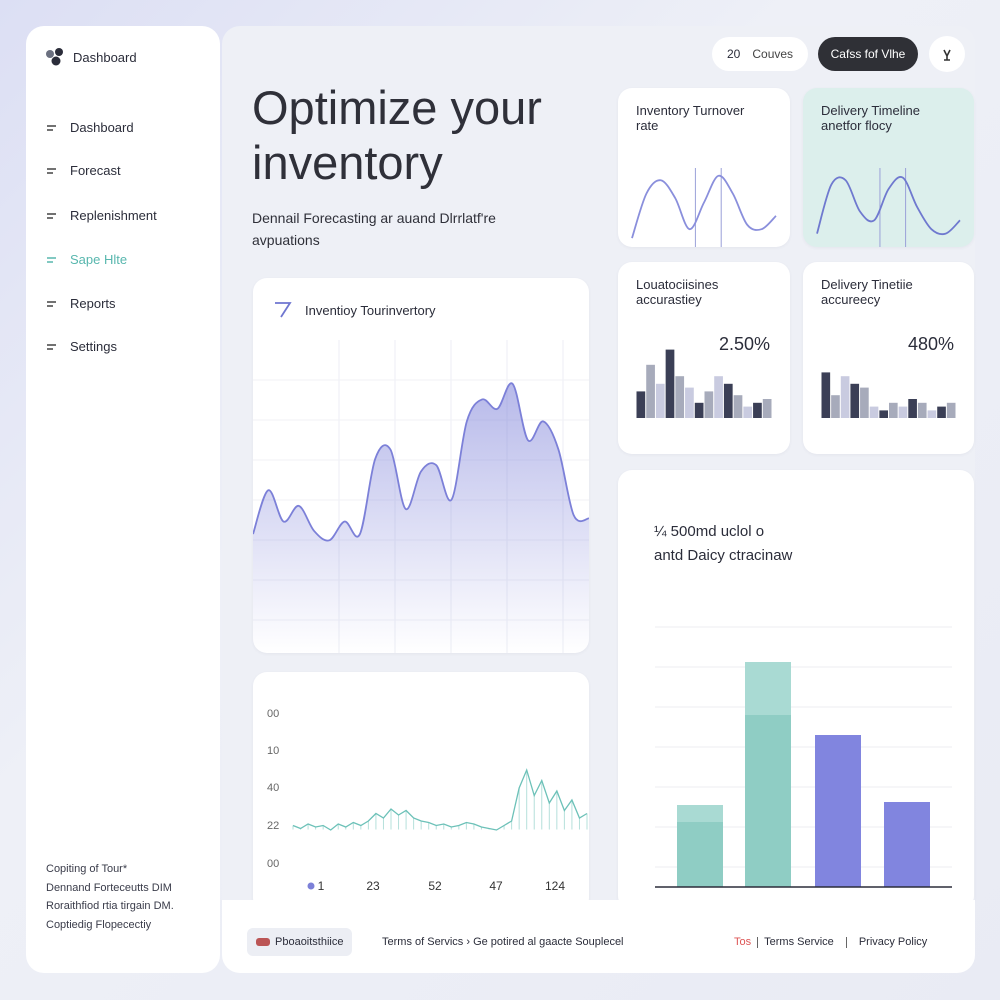 Image resolution: width=1000 pixels, height=1000 pixels. I want to click on bar-chart-title: ¼ 500md uclol o antd Daicy ctracinaw, so click(723, 544).